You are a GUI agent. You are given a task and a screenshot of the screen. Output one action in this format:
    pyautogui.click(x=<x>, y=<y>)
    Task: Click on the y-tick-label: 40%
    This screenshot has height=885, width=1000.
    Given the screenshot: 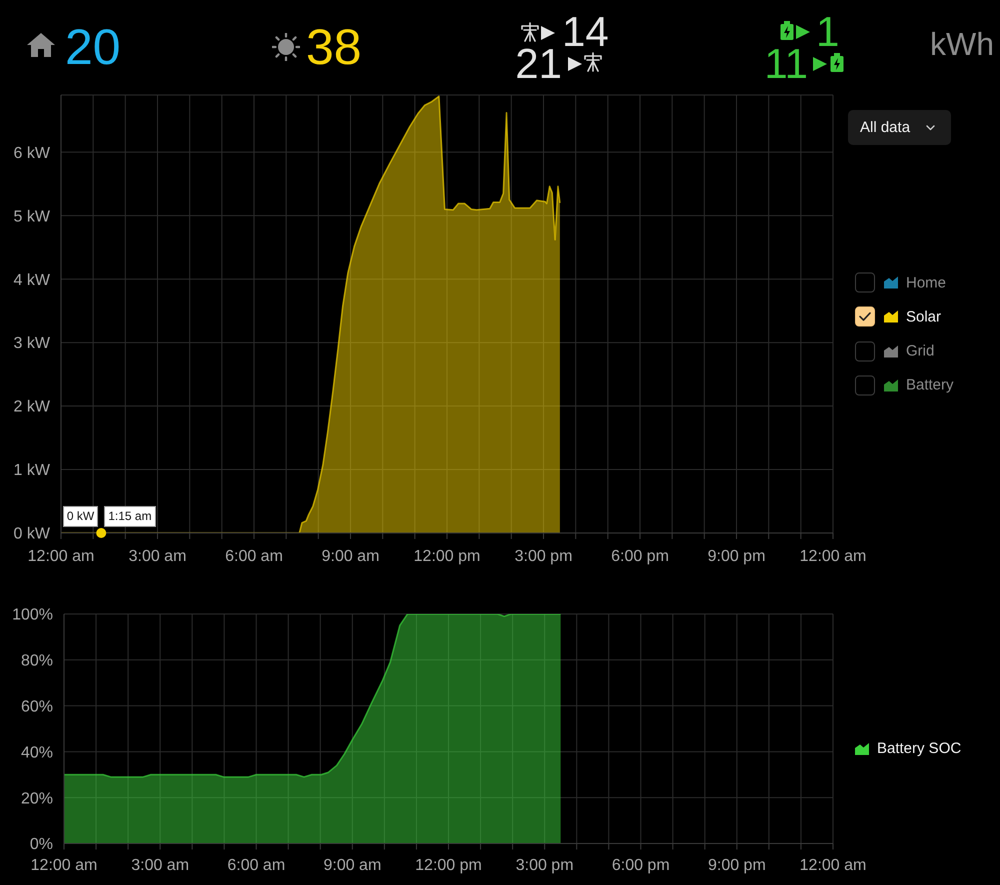 What is the action you would take?
    pyautogui.click(x=36, y=753)
    